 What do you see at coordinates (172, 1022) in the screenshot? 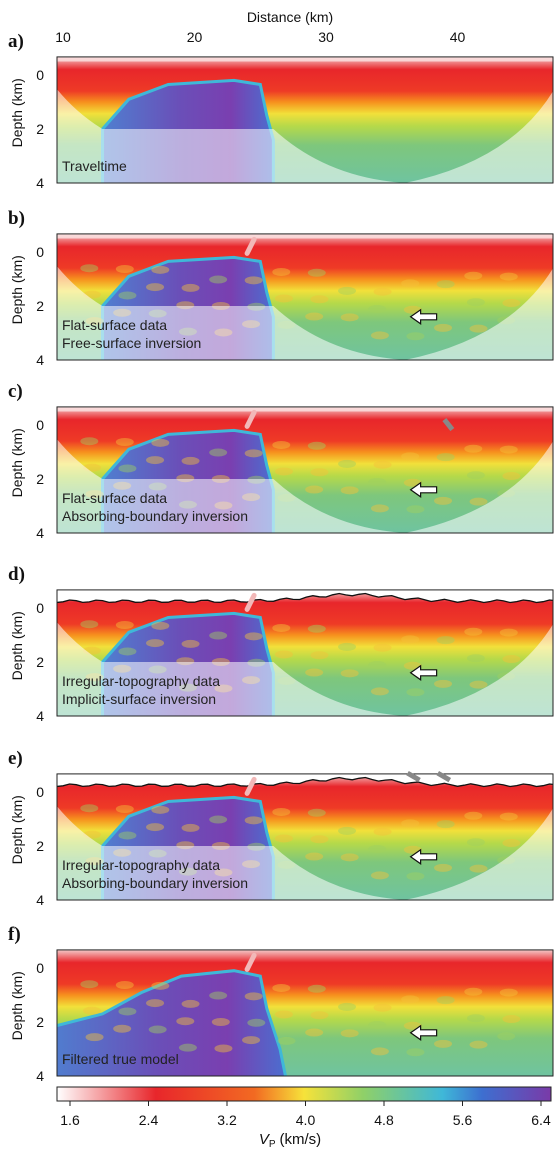
I see `salt-body` at bounding box center [172, 1022].